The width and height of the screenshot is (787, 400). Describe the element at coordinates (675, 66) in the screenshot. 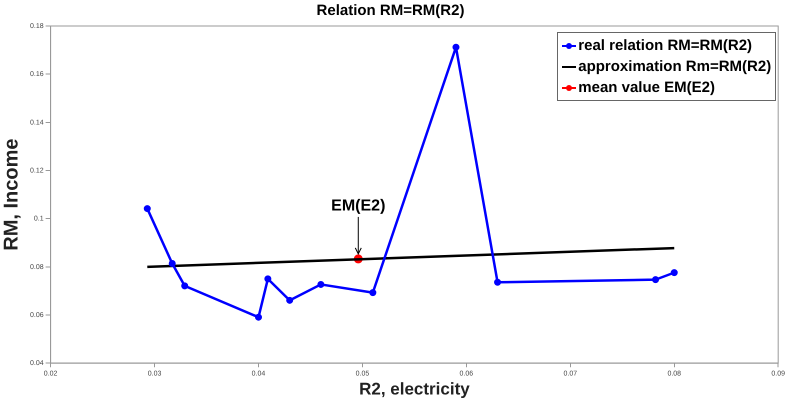

I see `legend-label: approximation Rm=RM(R2)` at that location.